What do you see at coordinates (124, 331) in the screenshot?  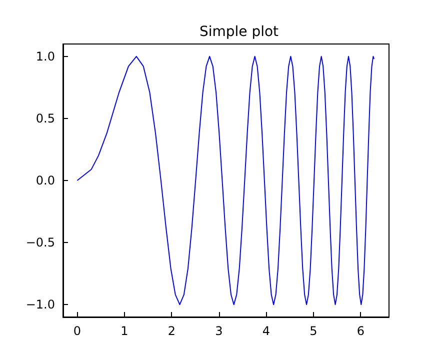 I see `x-tick-label: 1` at bounding box center [124, 331].